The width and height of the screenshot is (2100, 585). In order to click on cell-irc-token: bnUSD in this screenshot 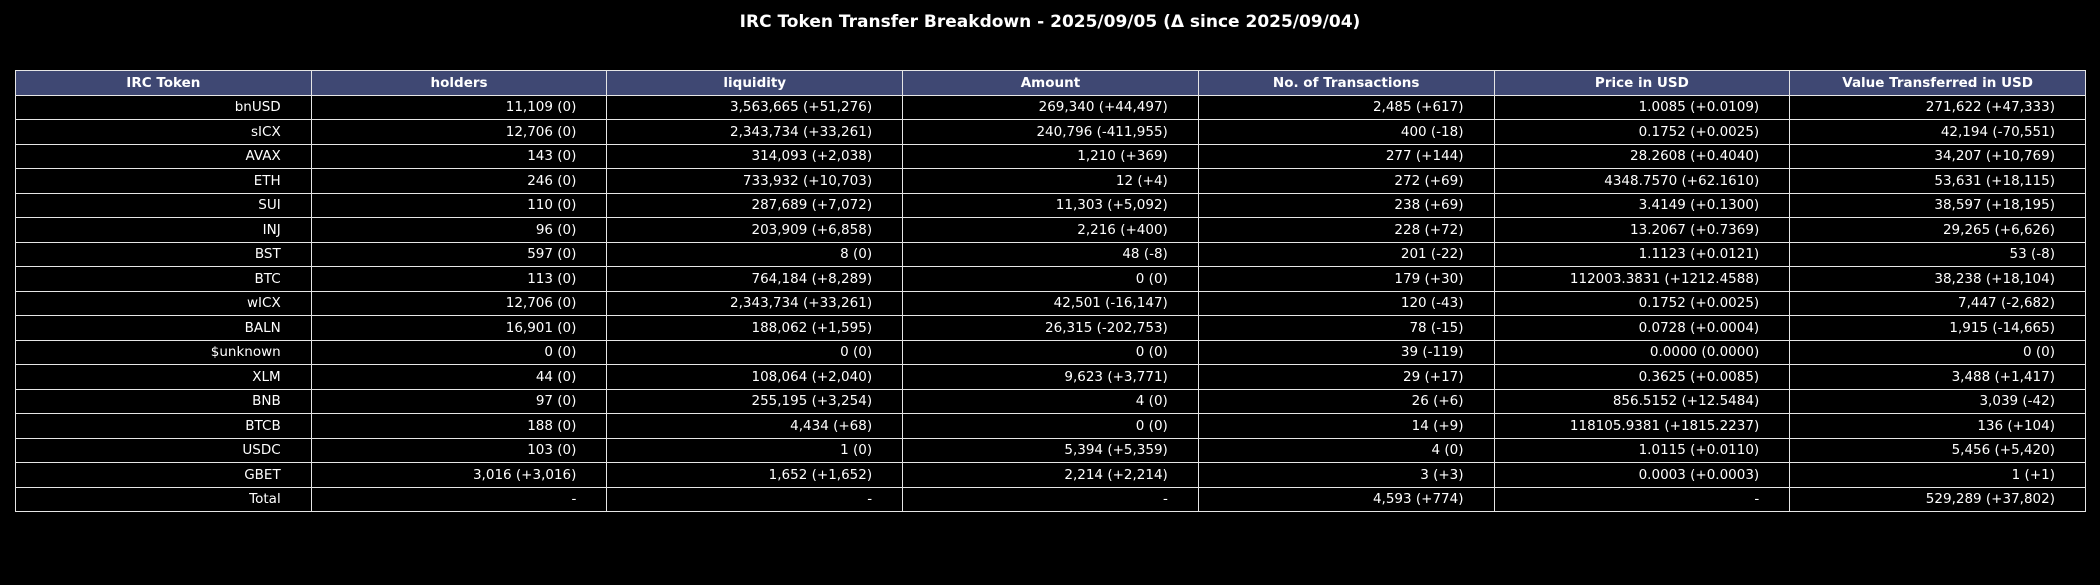, I will do `click(163, 107)`.